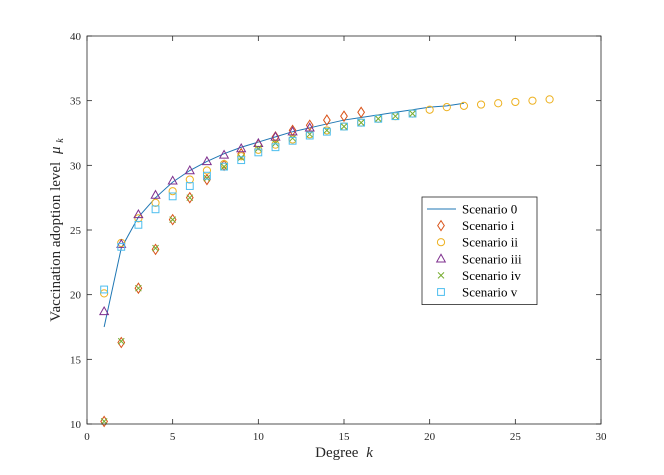  Describe the element at coordinates (490, 292) in the screenshot. I see `legend-entry-label: Scenario v` at that location.